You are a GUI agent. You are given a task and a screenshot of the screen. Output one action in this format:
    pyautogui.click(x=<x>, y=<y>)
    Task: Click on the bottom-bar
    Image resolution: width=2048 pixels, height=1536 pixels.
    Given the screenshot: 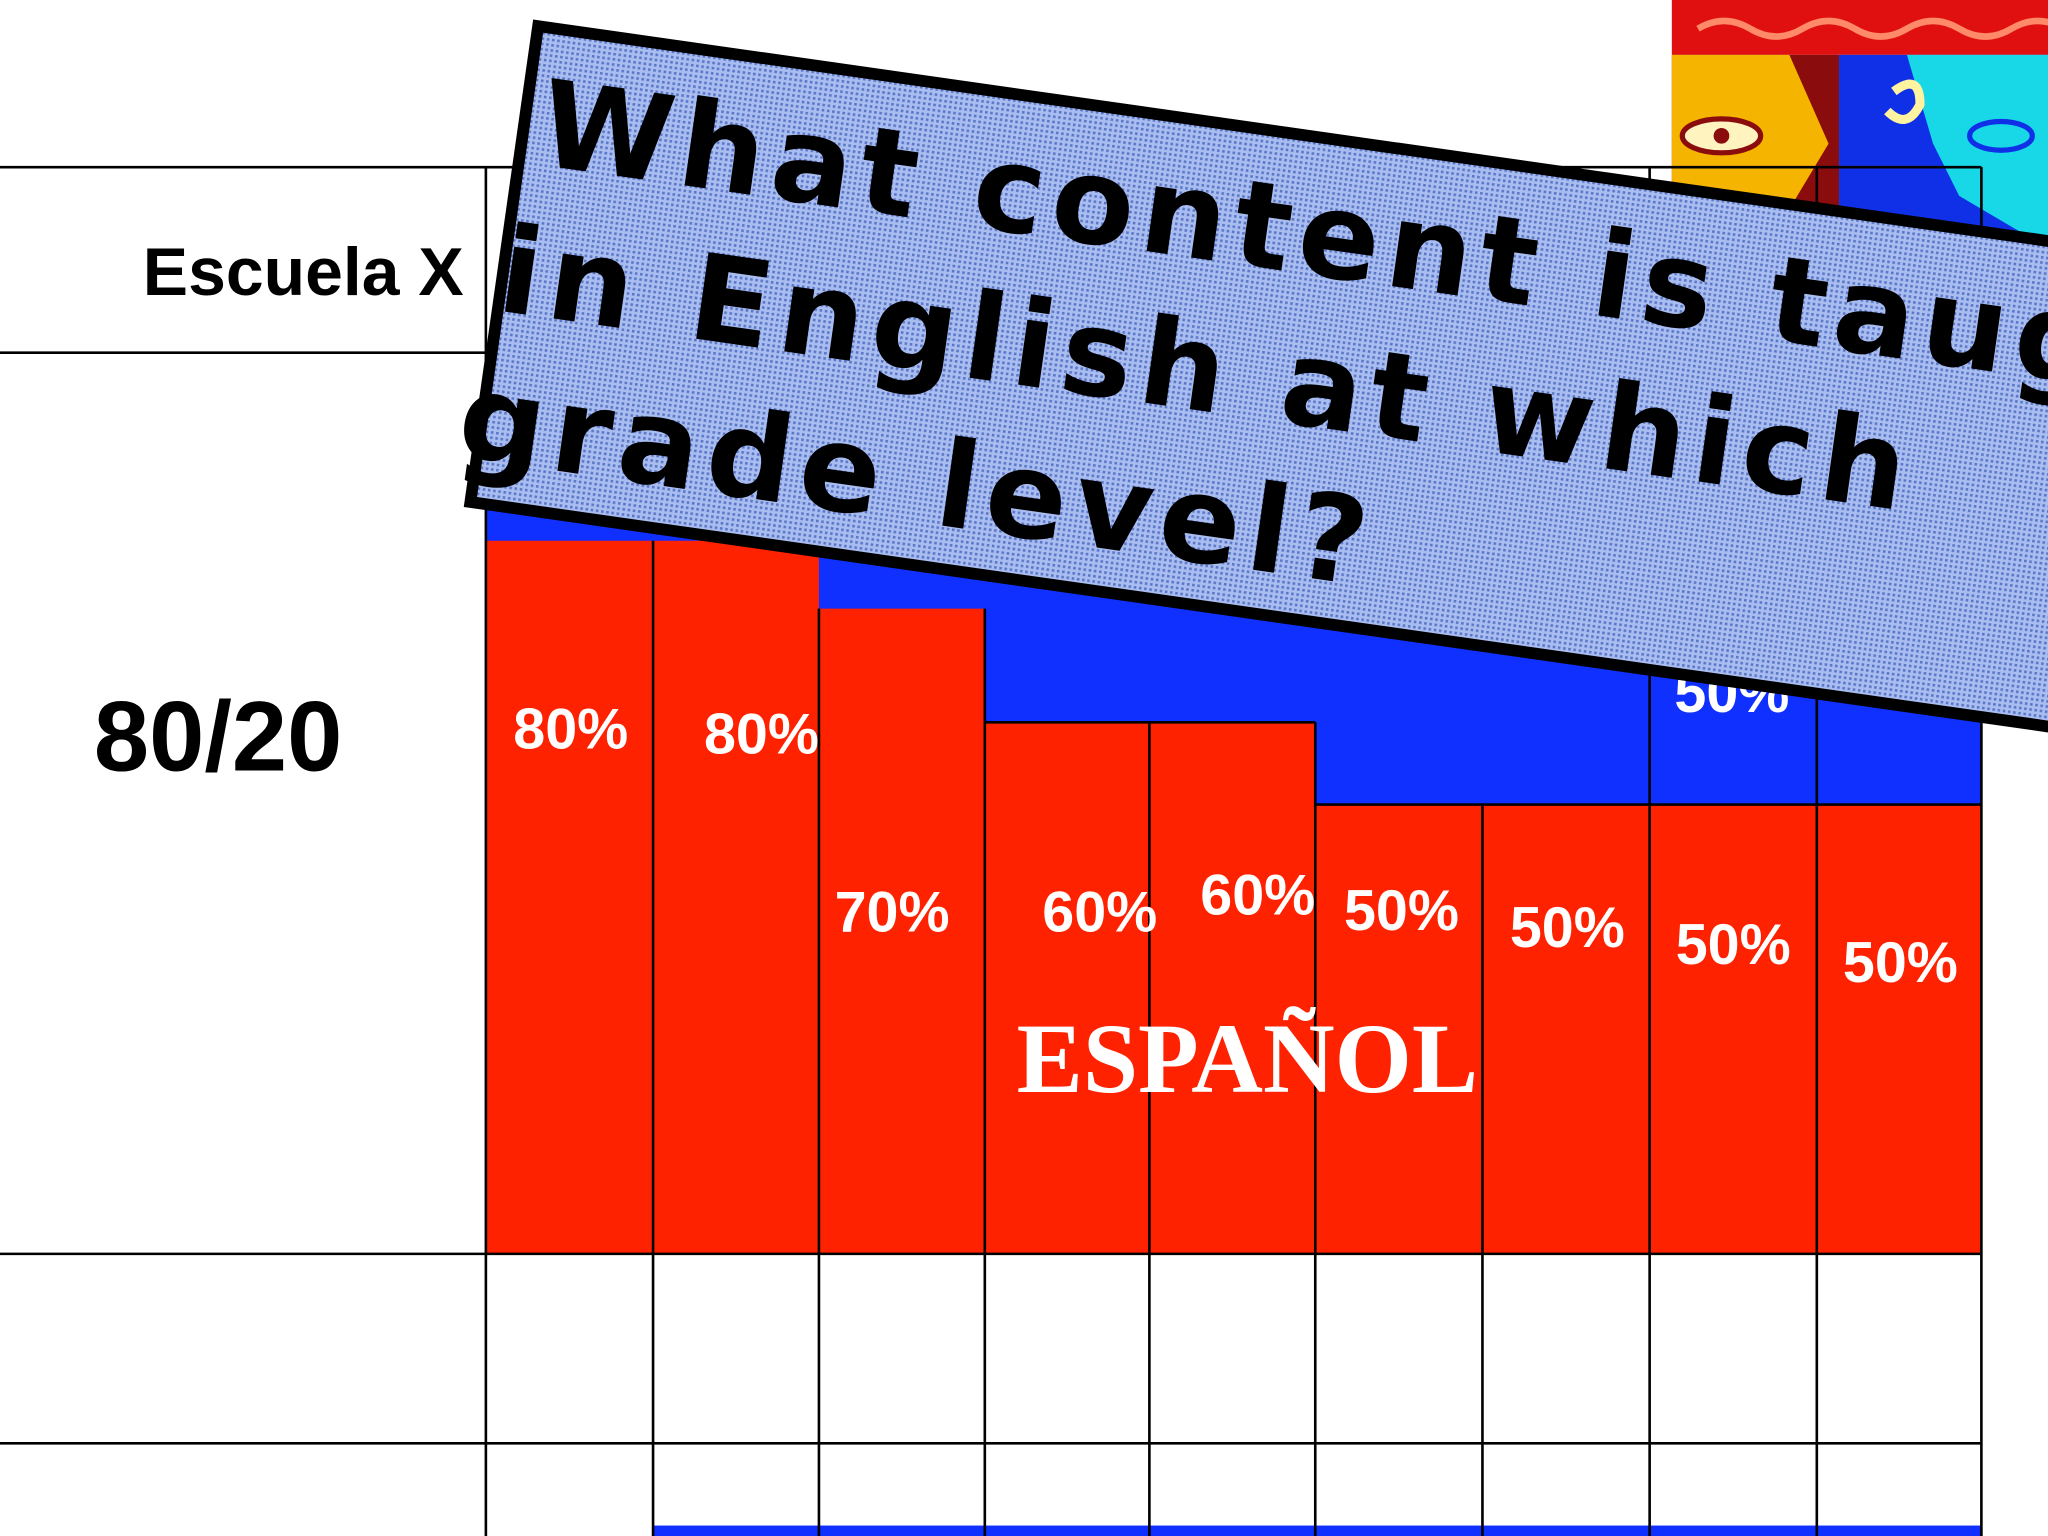 What is the action you would take?
    pyautogui.click(x=1317, y=1530)
    